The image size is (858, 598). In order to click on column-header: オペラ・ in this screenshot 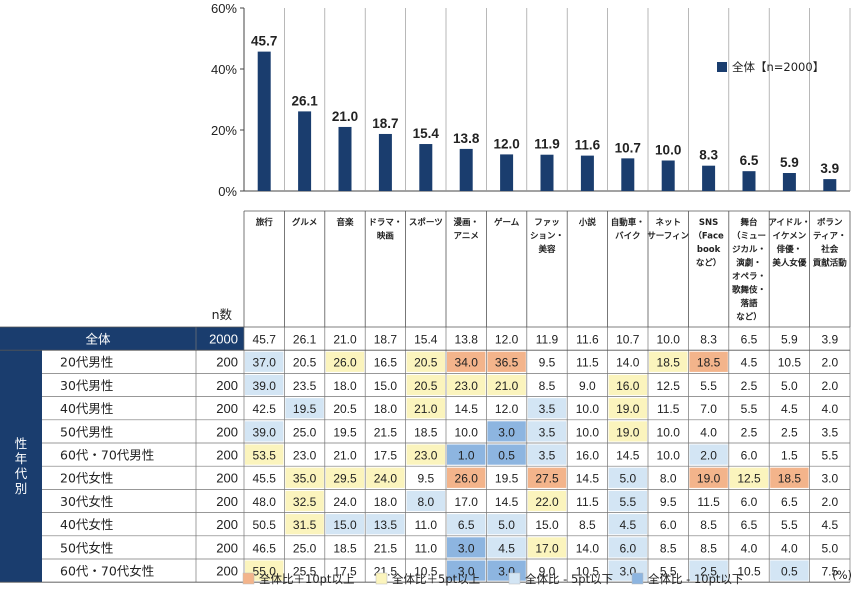, I will do `click(749, 277)`.